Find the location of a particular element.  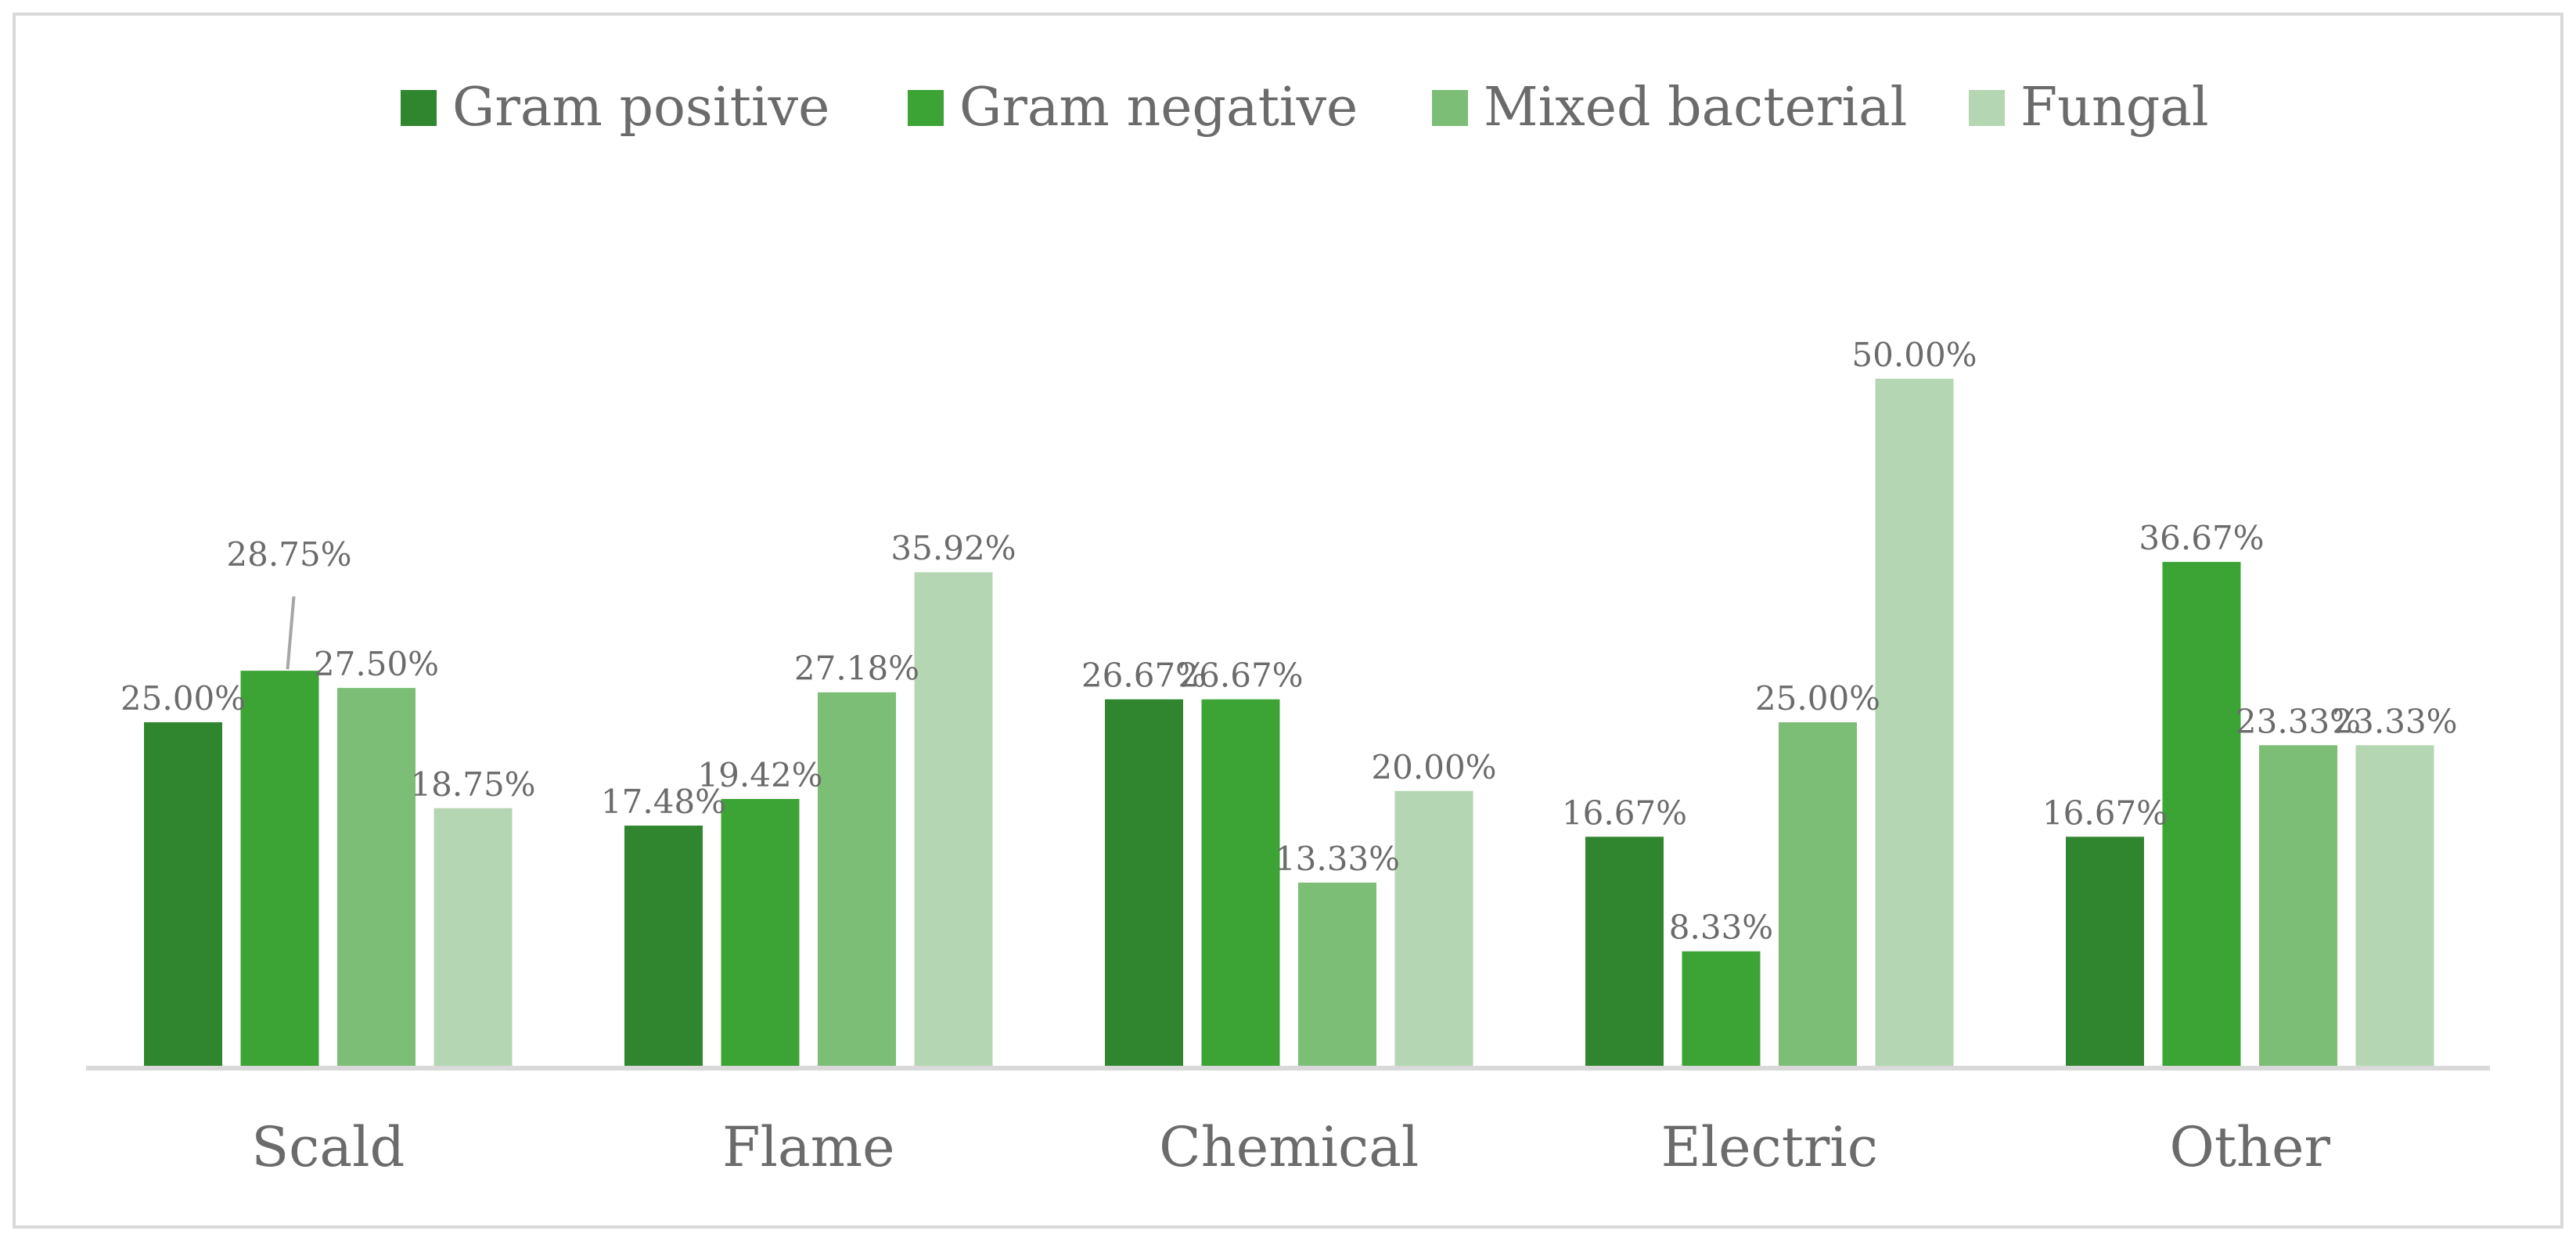

bar-scald-mixed-bacterial is located at coordinates (377, 877).